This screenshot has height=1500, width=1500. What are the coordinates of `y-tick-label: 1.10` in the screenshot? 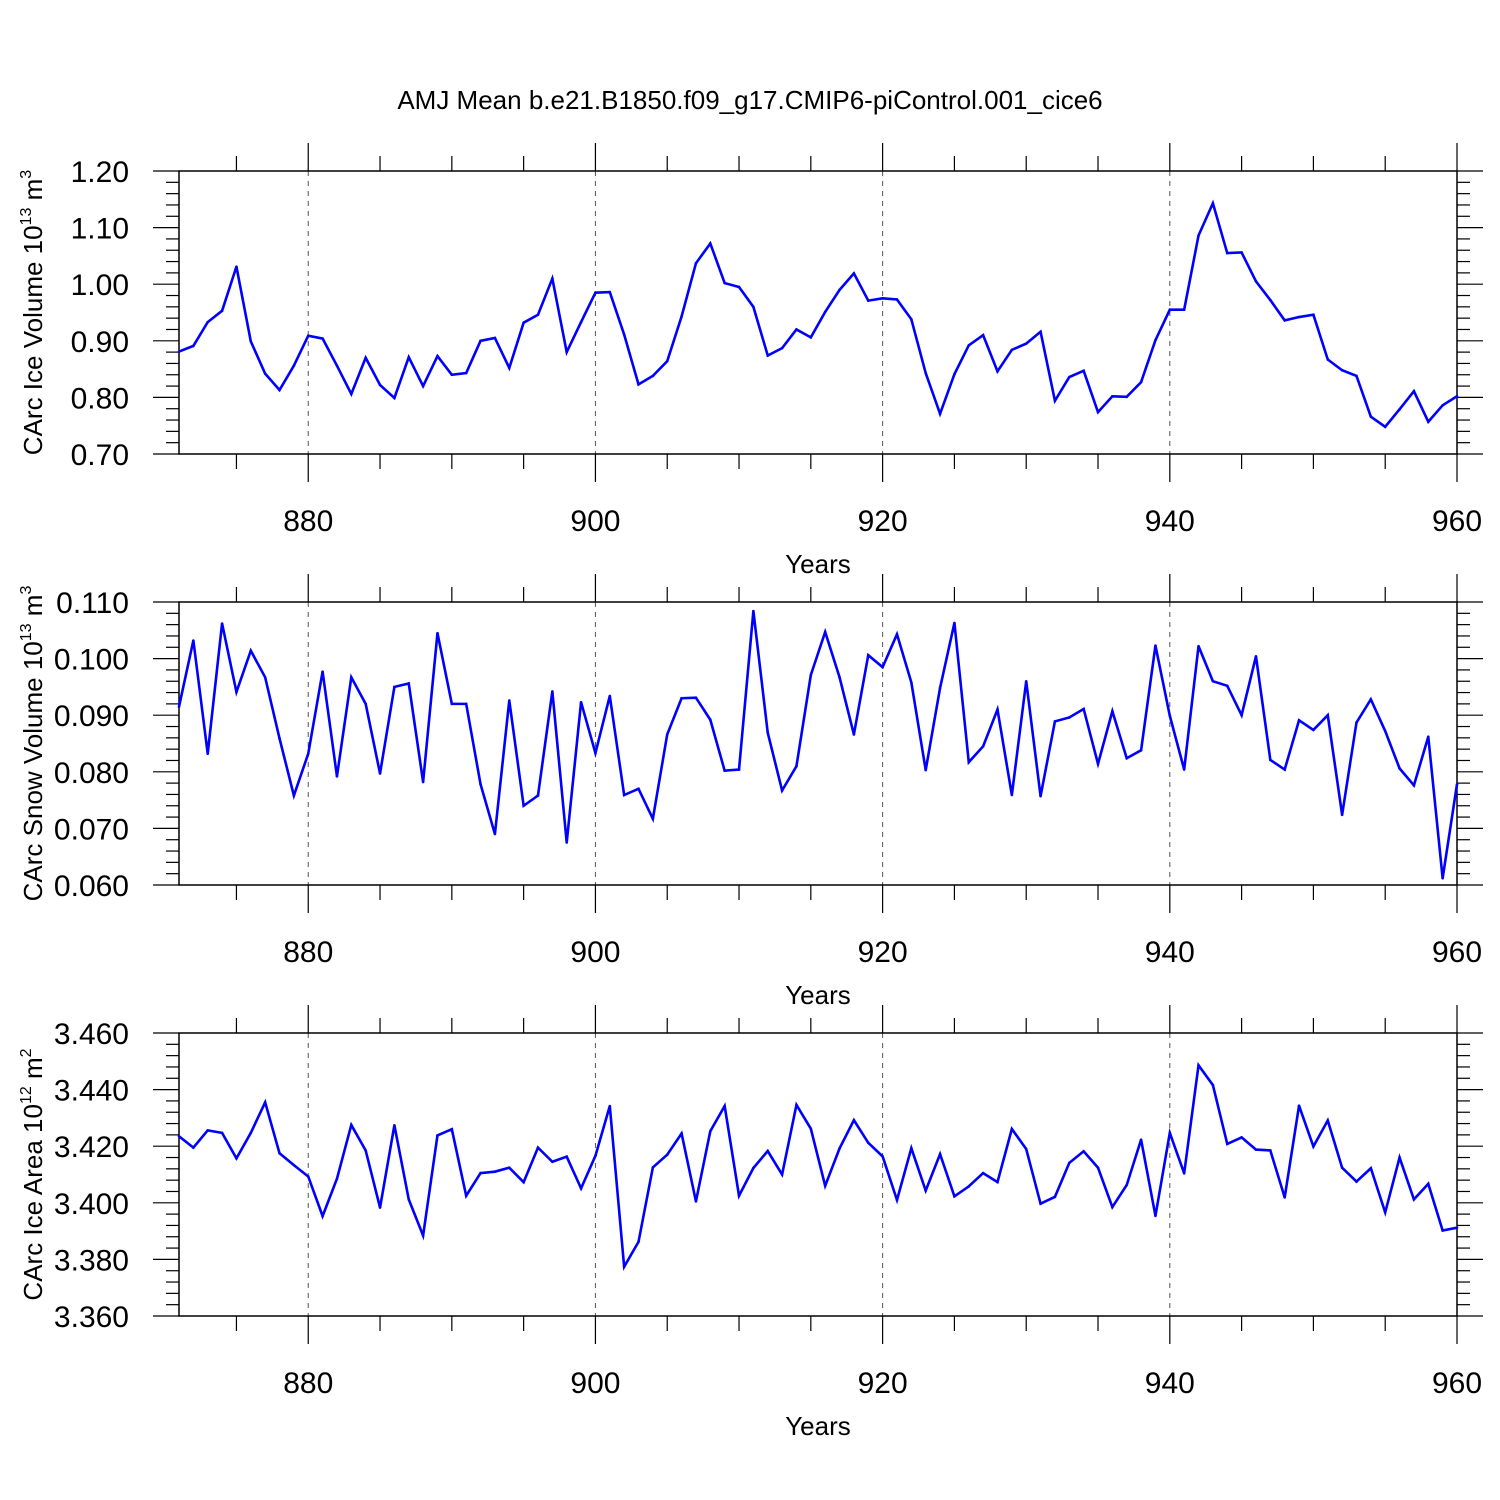 It's located at (100, 229).